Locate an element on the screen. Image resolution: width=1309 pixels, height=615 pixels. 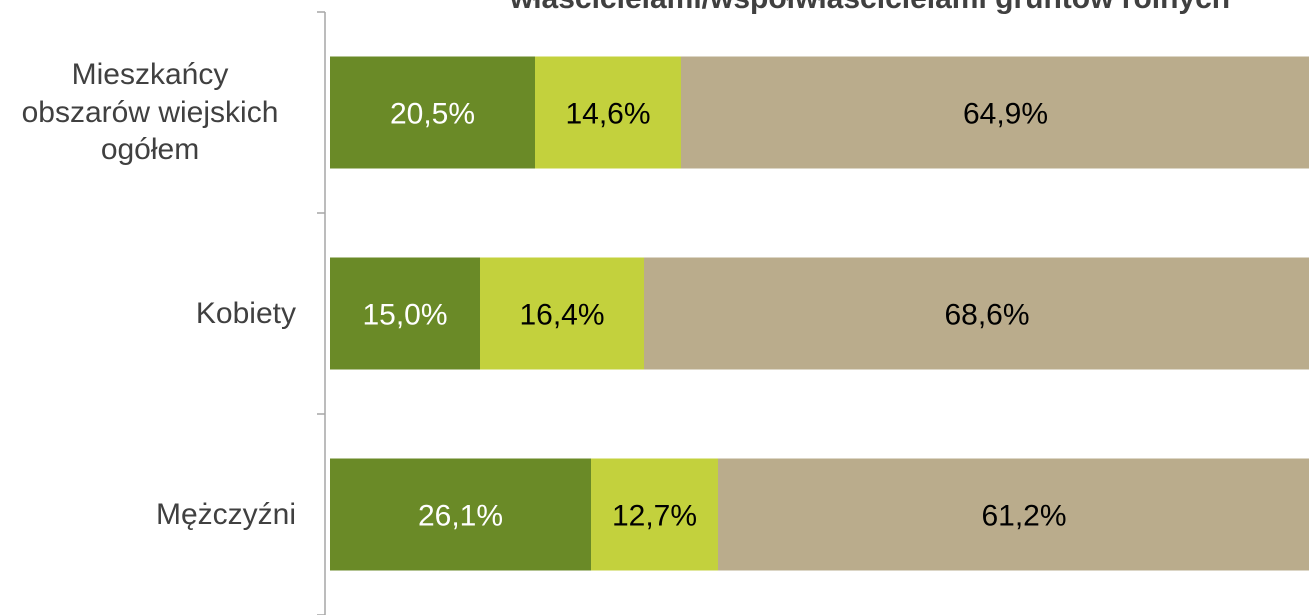
data-label: 61,2% is located at coordinates (1023, 516).